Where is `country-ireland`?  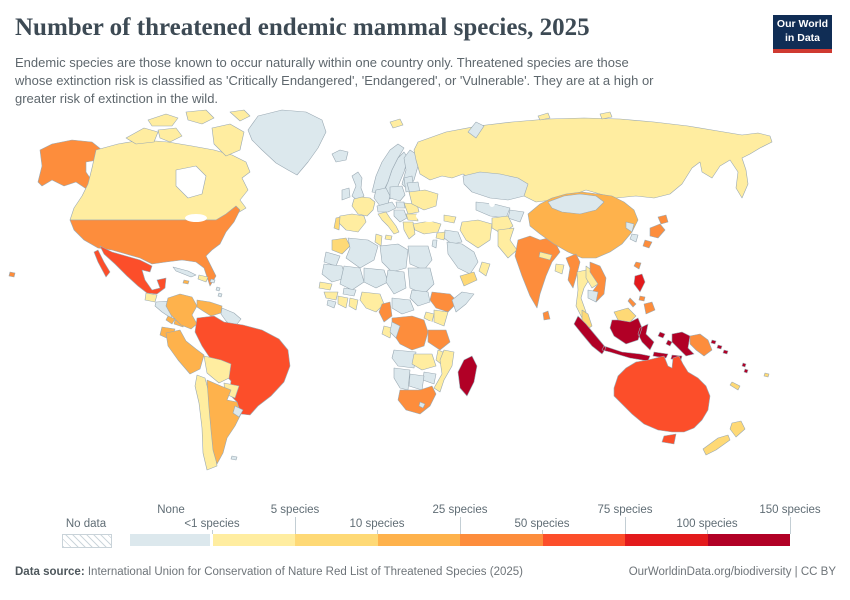
country-ireland is located at coordinates (346, 194).